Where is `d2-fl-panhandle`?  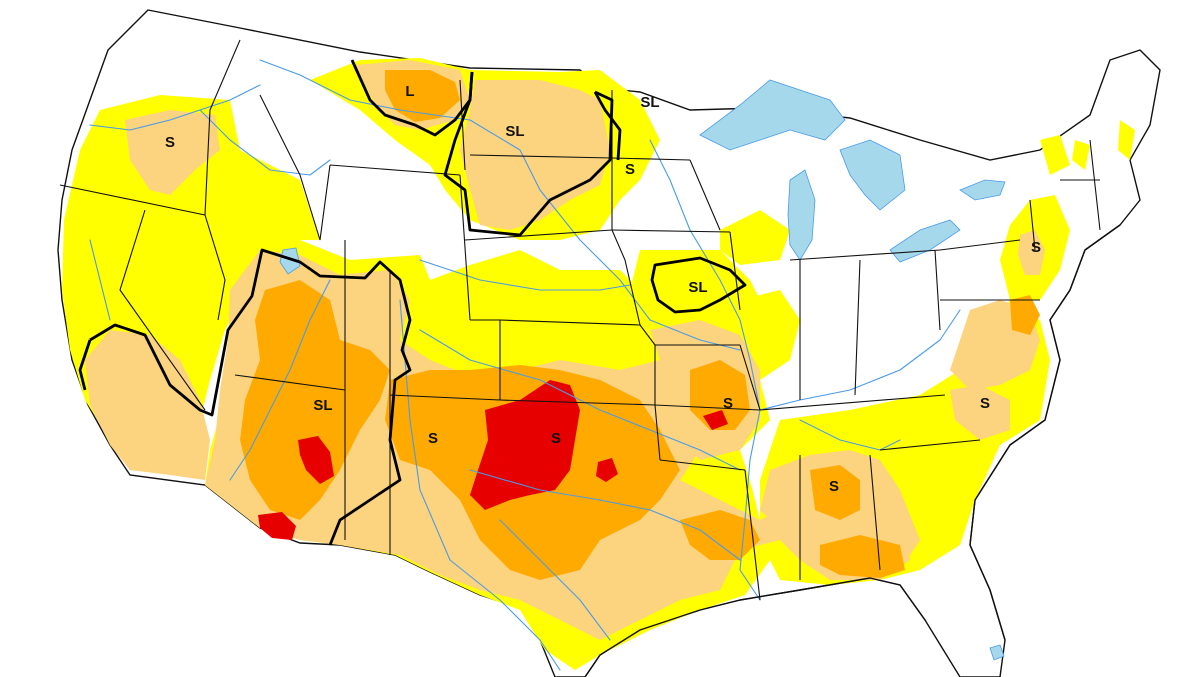
d2-fl-panhandle is located at coordinates (862, 556).